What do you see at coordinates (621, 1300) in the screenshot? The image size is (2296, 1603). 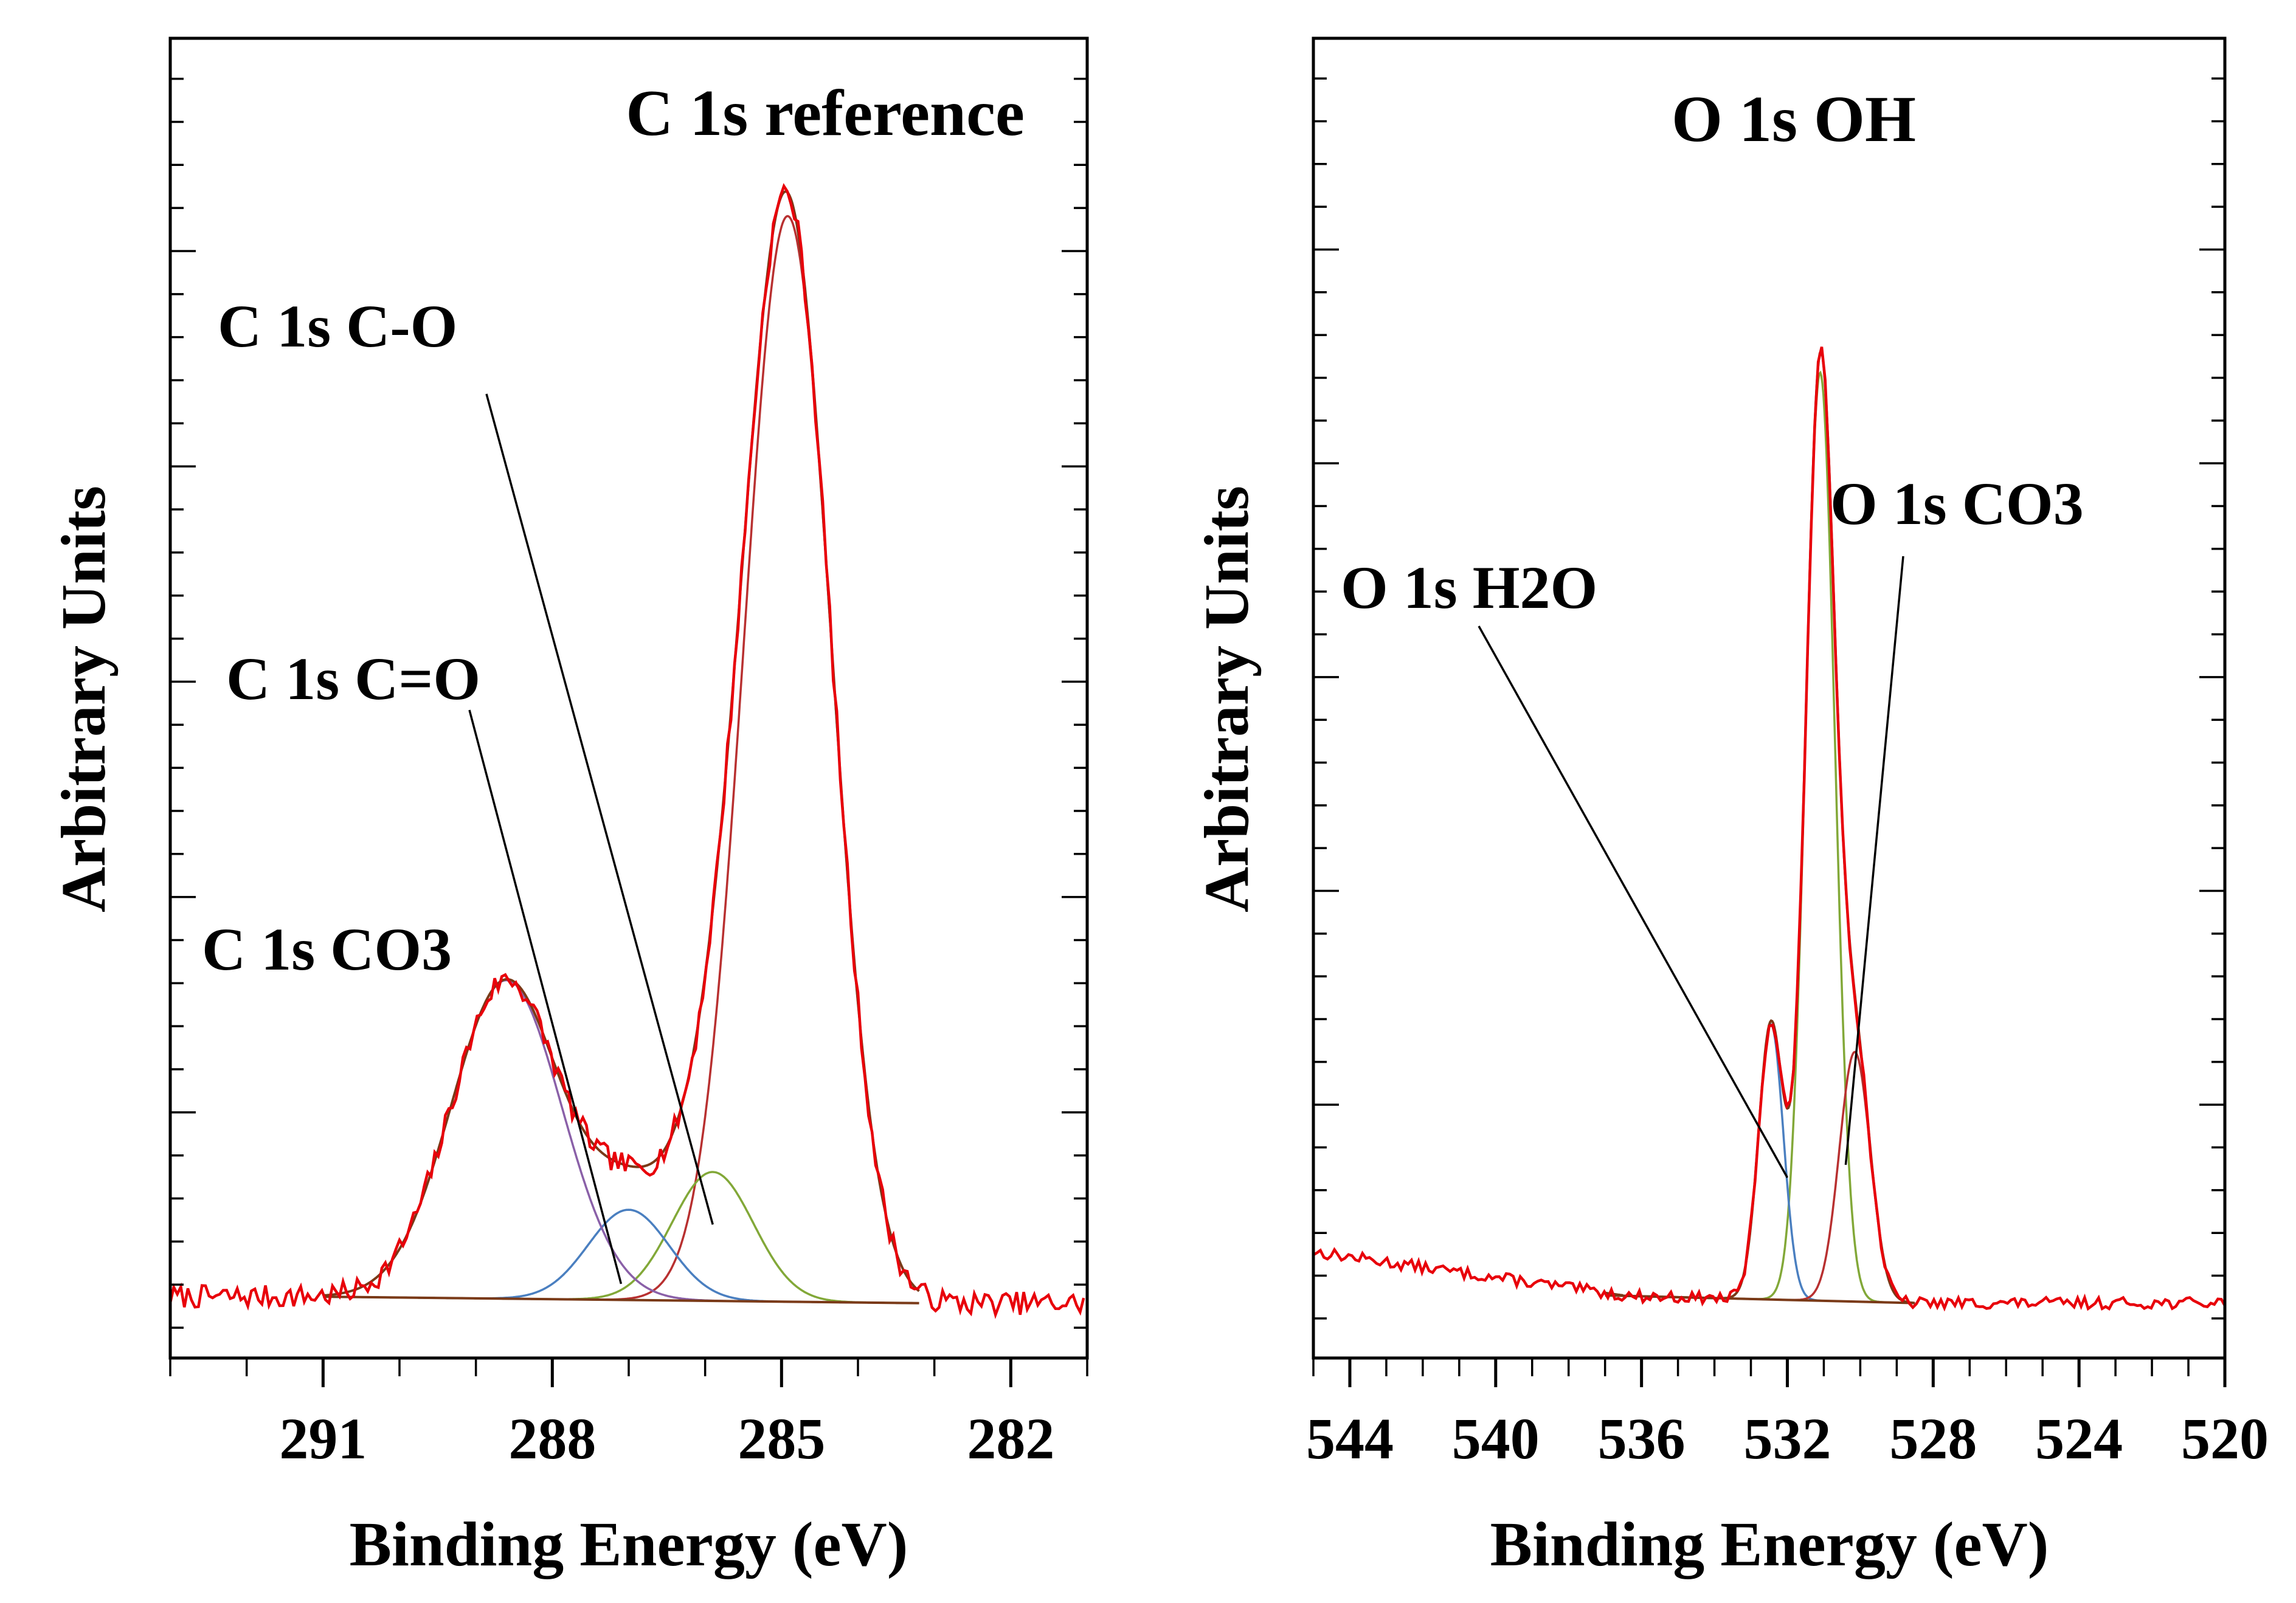 I see `baseline-curve` at bounding box center [621, 1300].